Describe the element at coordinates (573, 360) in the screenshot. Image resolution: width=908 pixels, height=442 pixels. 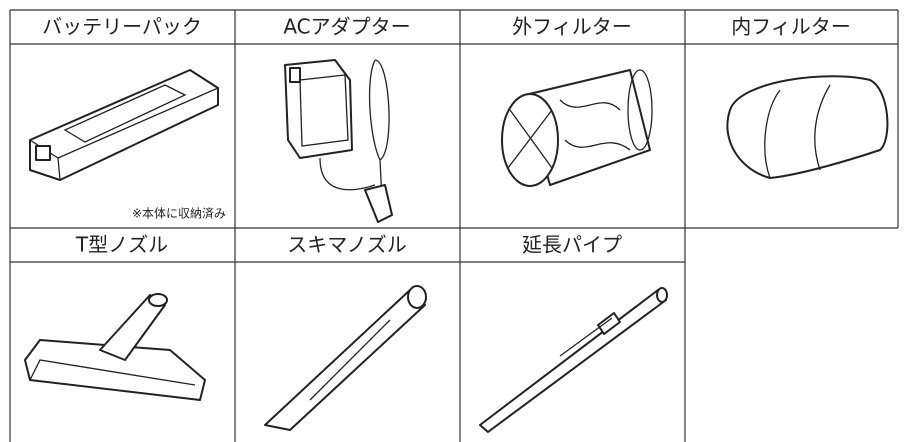
I see `pipe-illustration` at that location.